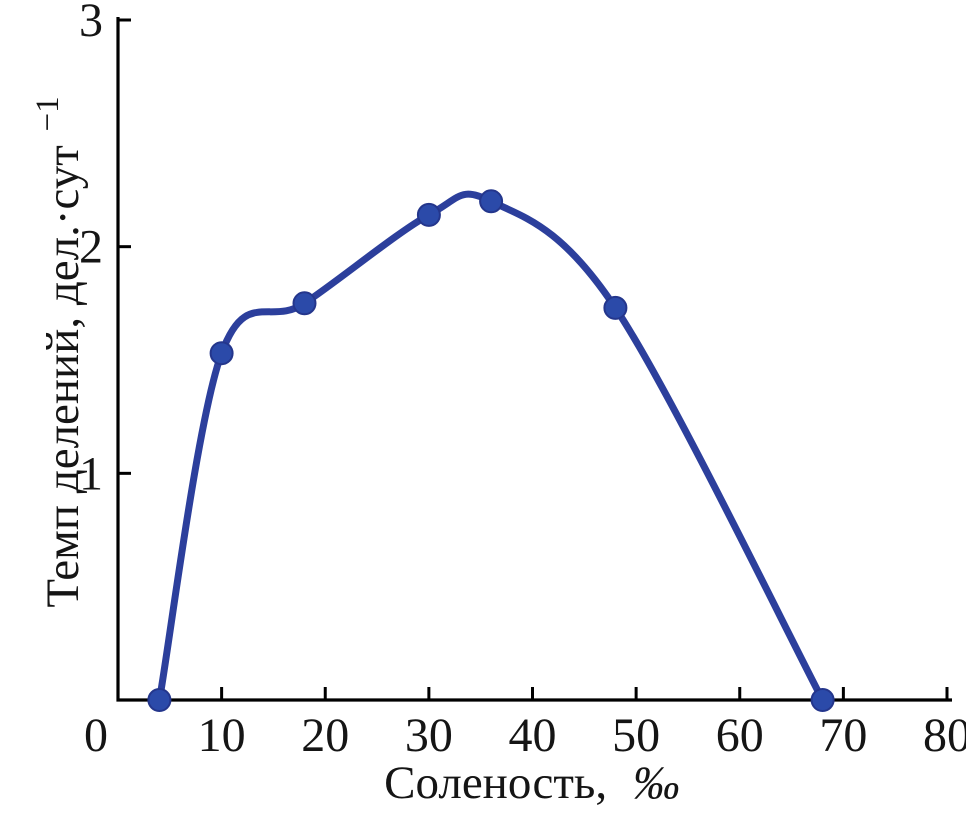 This screenshot has height=814, width=966. I want to click on y-axis-title-exponent: −1, so click(48, 113).